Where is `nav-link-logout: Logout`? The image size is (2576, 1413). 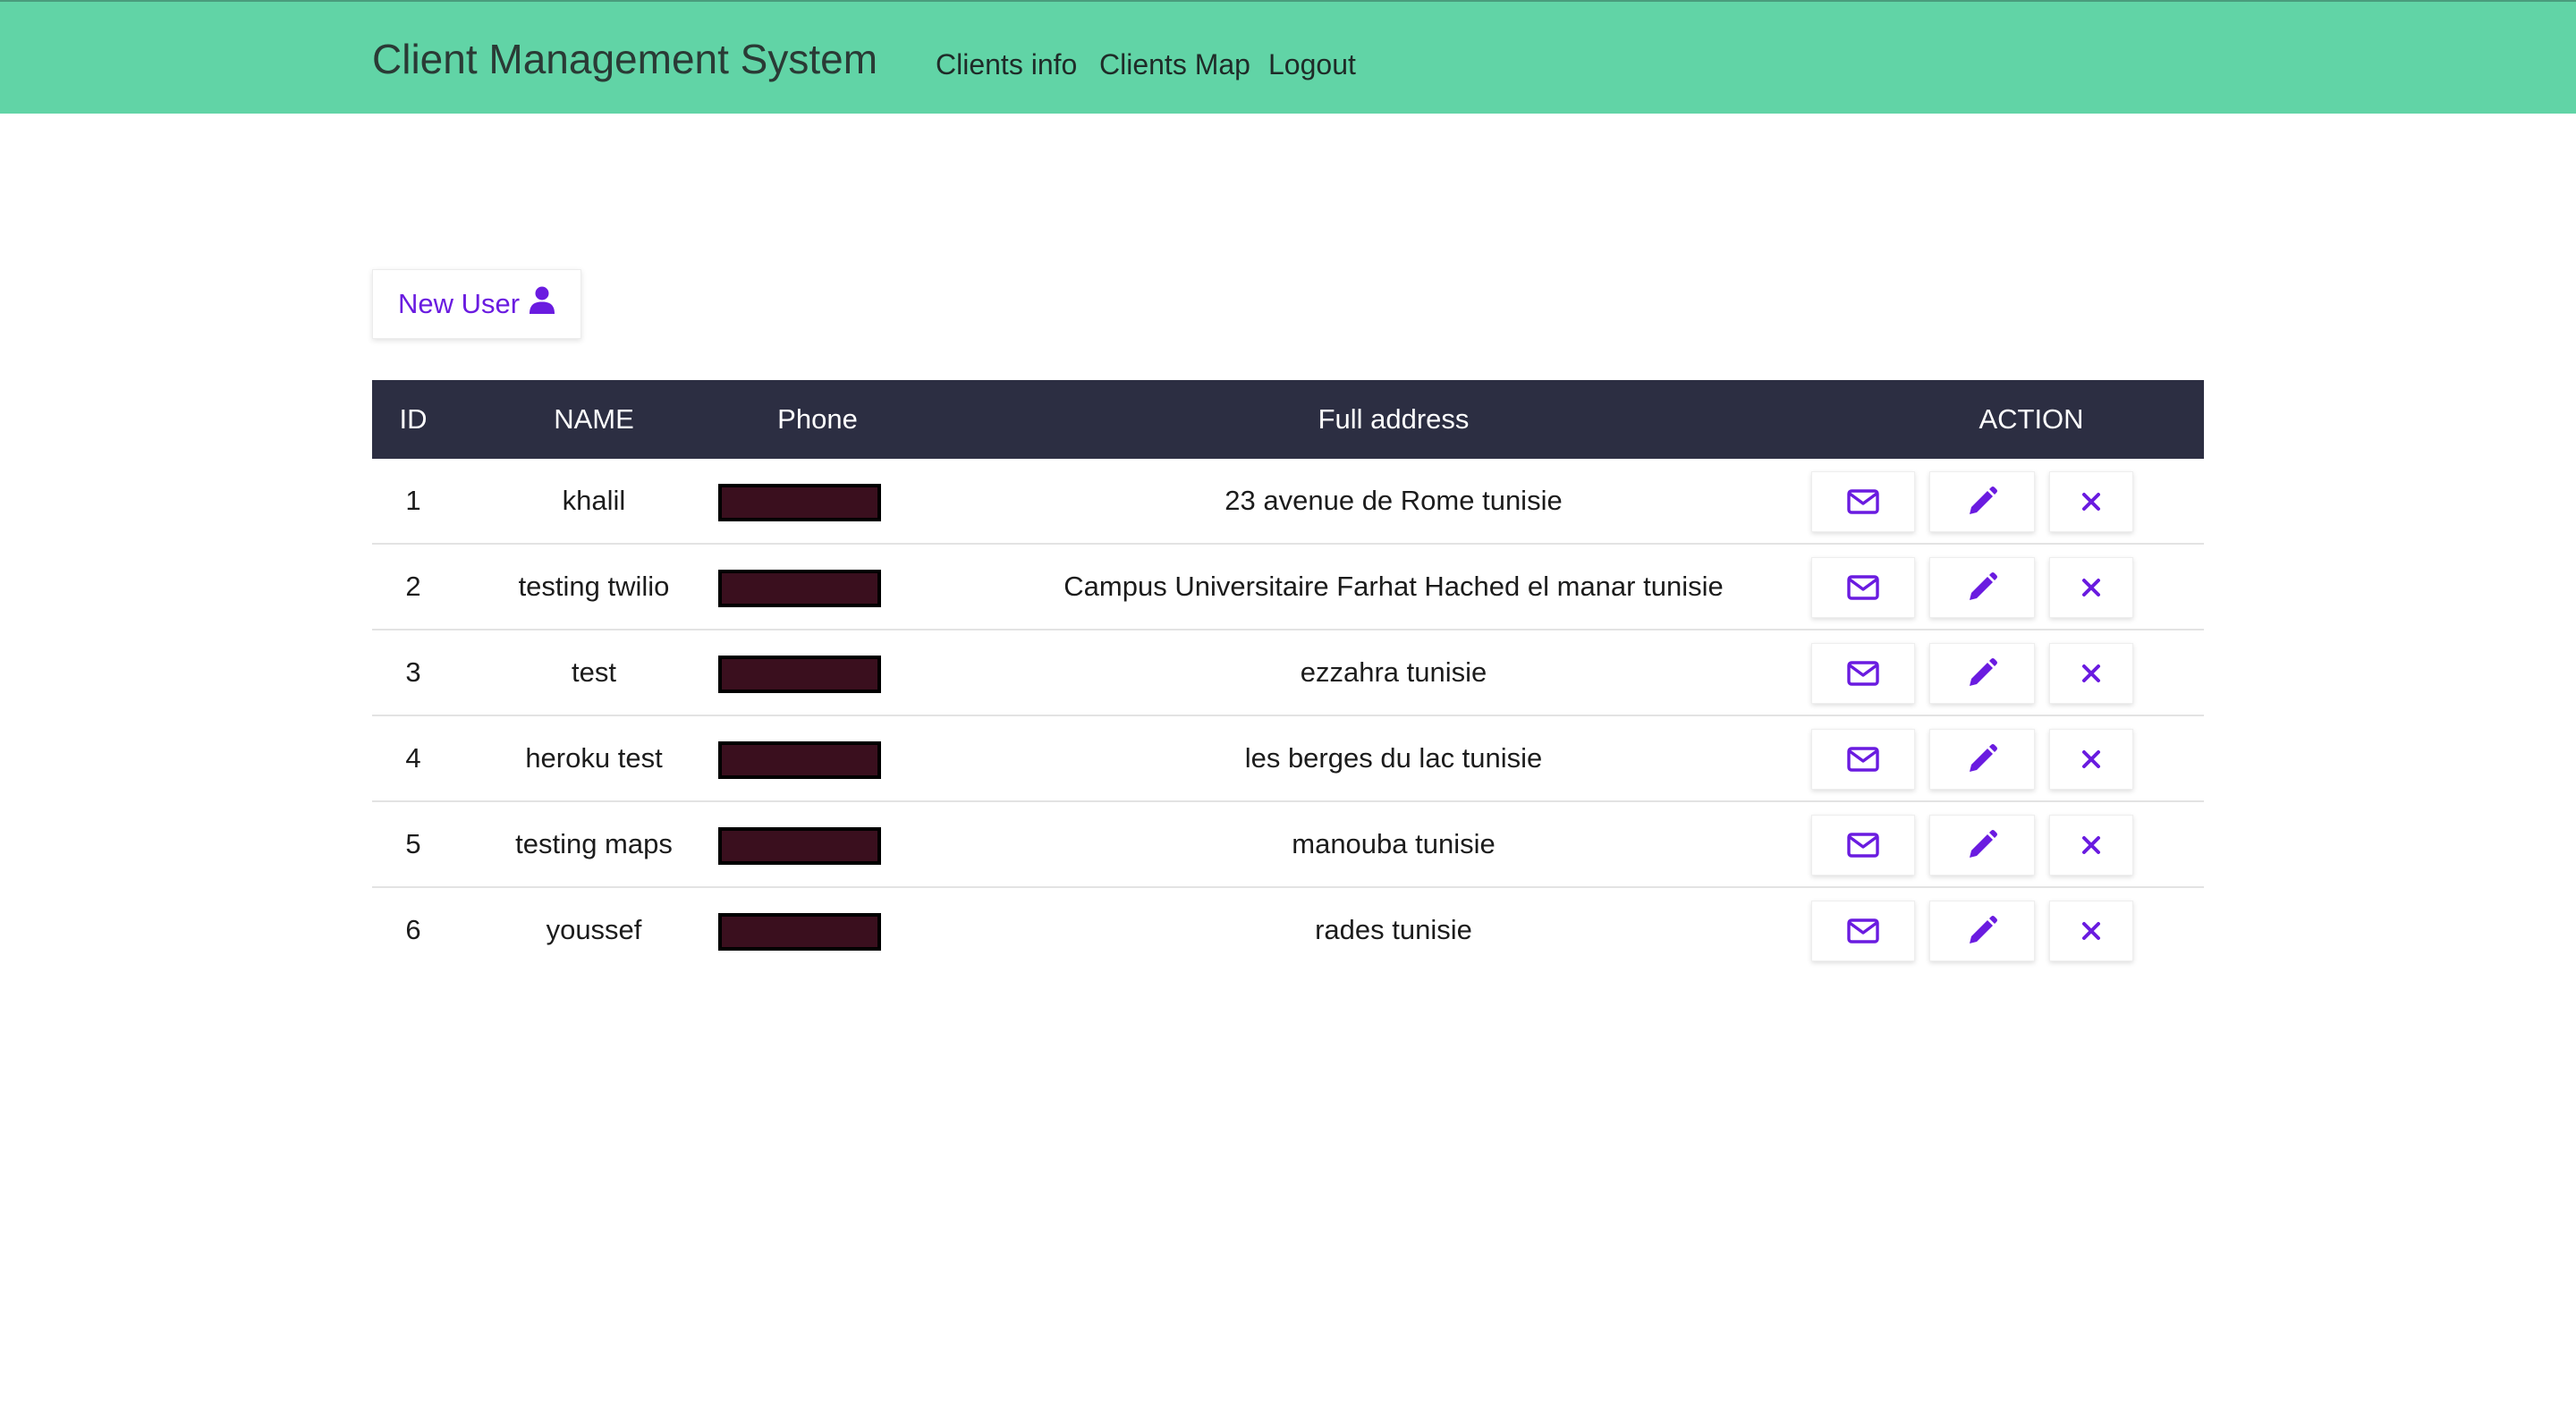 nav-link-logout: Logout is located at coordinates (1312, 64).